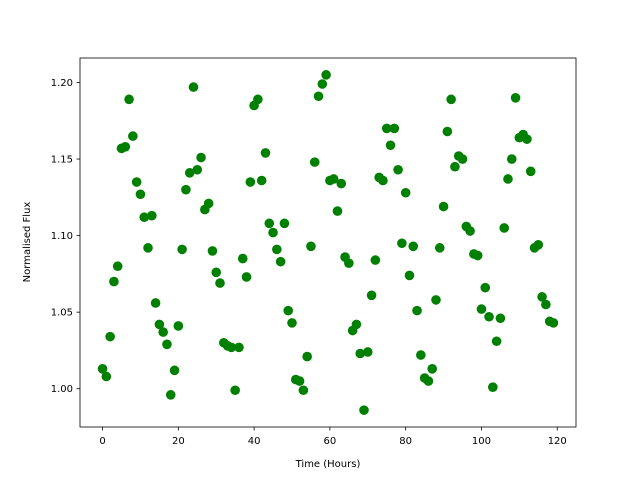 The height and width of the screenshot is (480, 640). I want to click on x-tick-label: 60, so click(330, 441).